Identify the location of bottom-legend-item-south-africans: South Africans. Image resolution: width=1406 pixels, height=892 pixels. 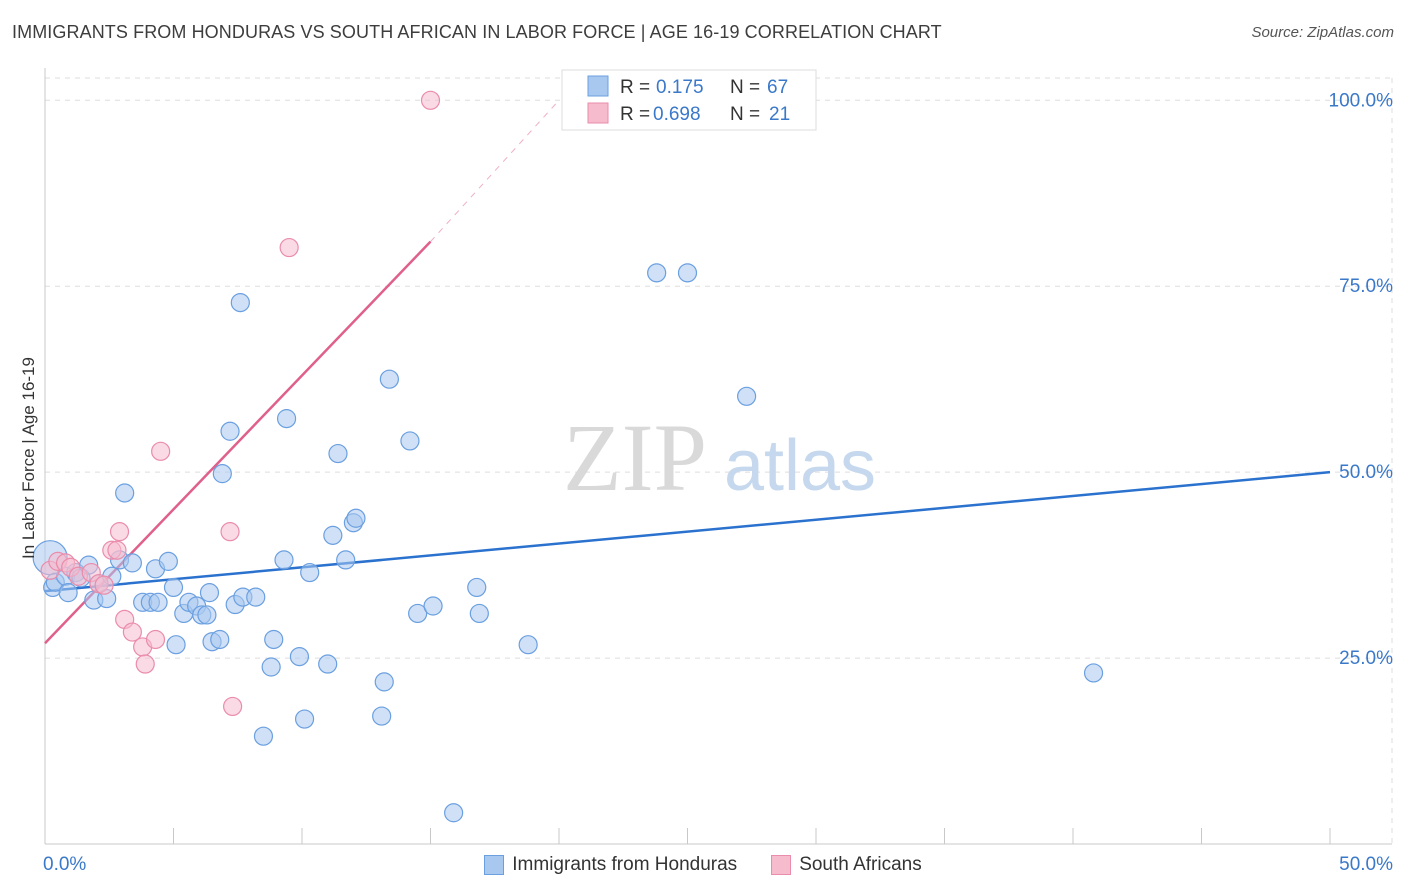
(846, 865).